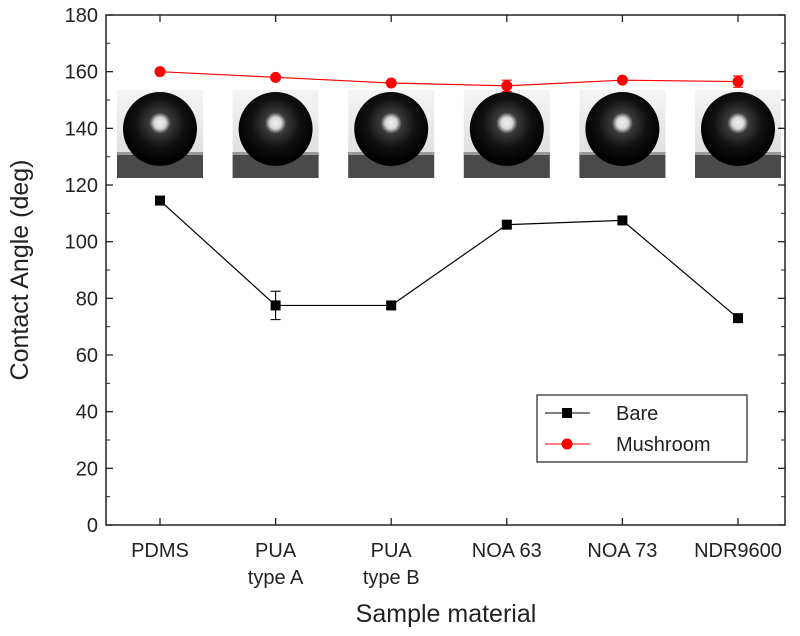 This screenshot has width=800, height=636. I want to click on droplet-ndr9600-image, so click(738, 134).